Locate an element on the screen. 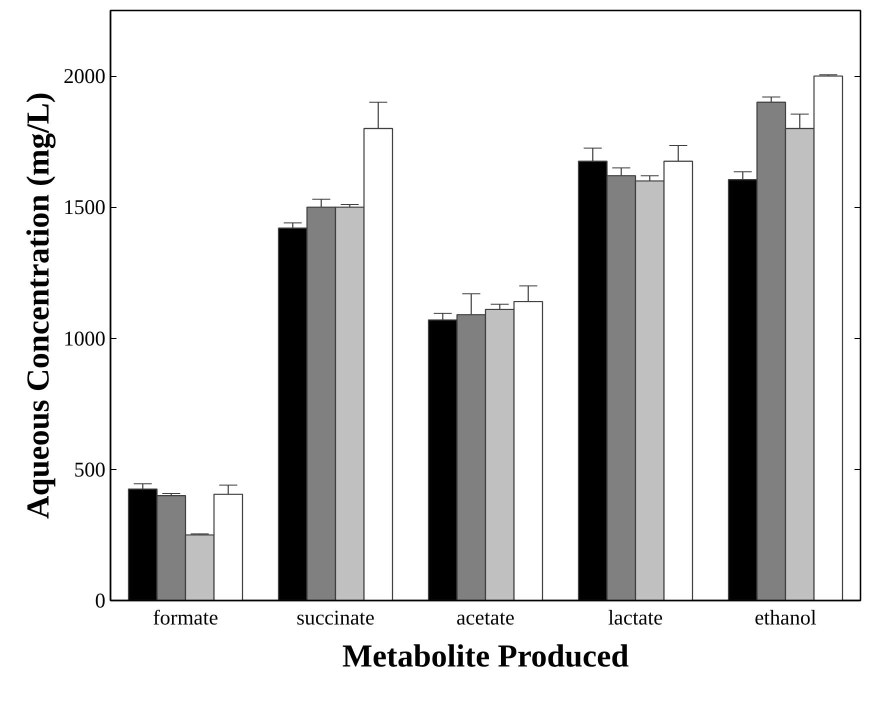 The image size is (889, 717). y-tick-label: 2000 is located at coordinates (85, 76).